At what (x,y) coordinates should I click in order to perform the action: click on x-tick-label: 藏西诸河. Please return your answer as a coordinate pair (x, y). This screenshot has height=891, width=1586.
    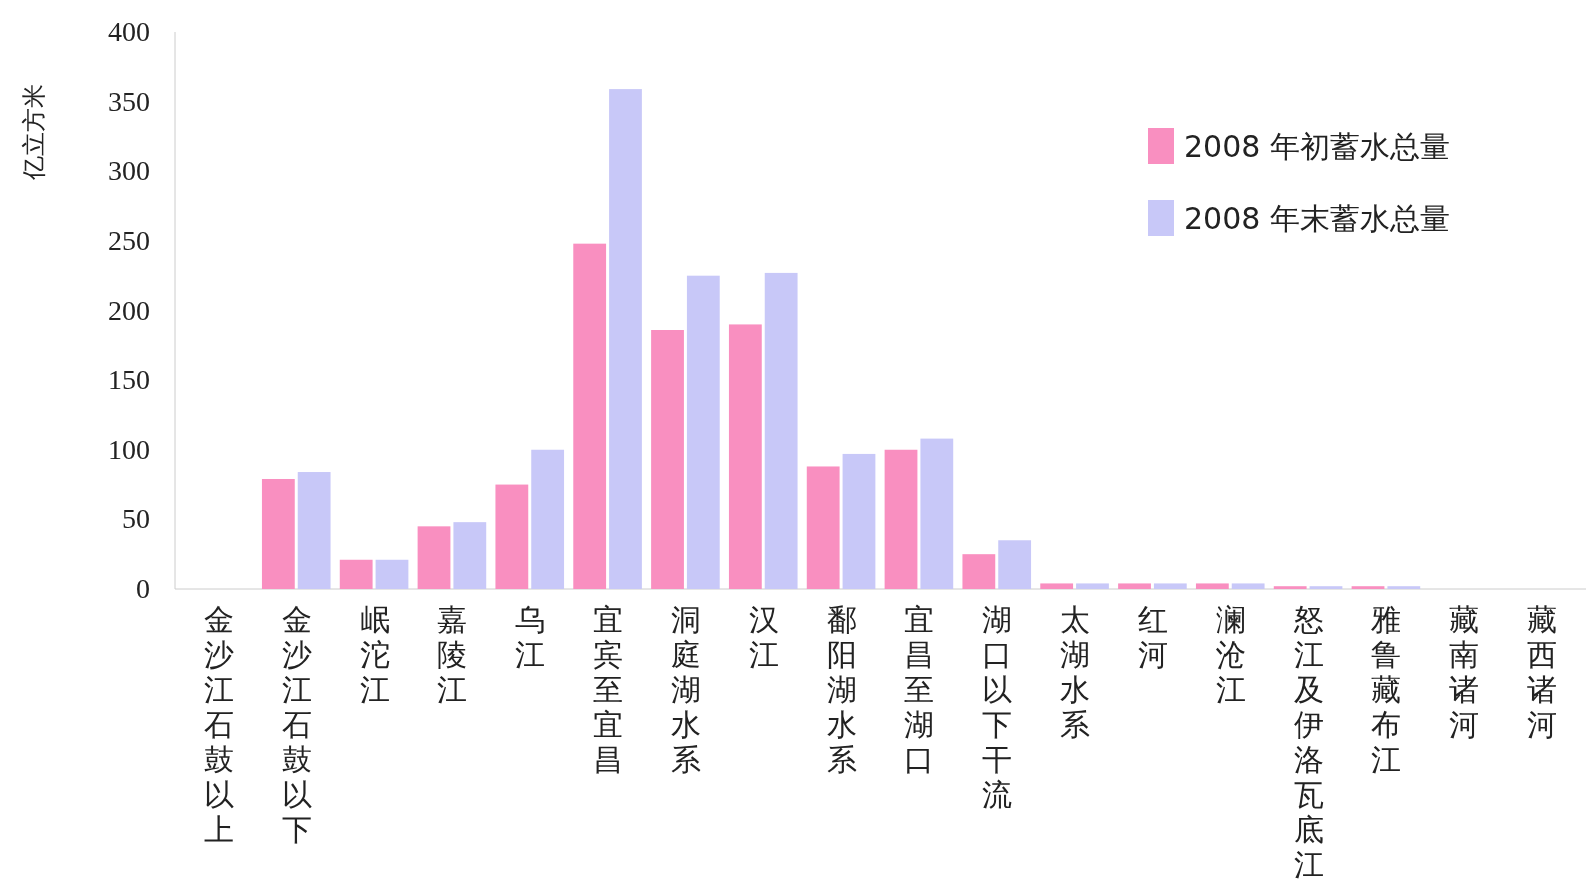
    Looking at the image, I should click on (1542, 672).